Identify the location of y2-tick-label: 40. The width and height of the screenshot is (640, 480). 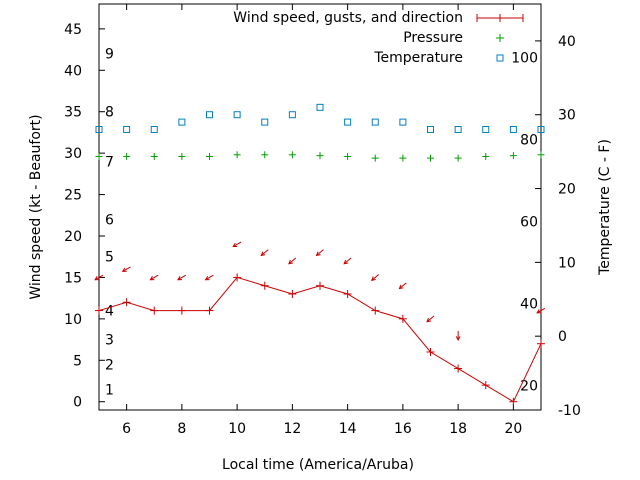
(567, 42).